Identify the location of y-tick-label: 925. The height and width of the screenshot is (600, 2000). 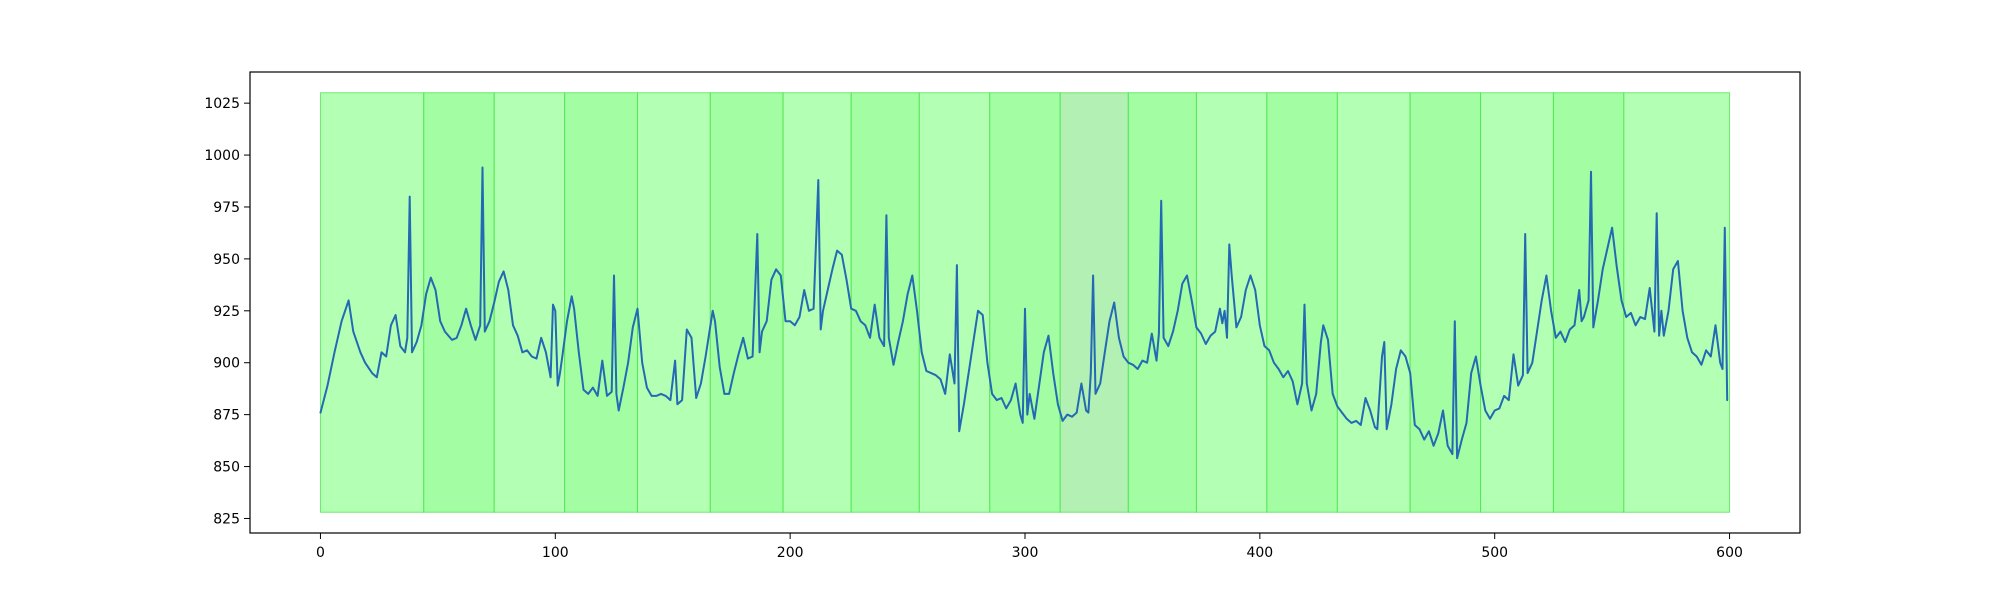
(226, 312).